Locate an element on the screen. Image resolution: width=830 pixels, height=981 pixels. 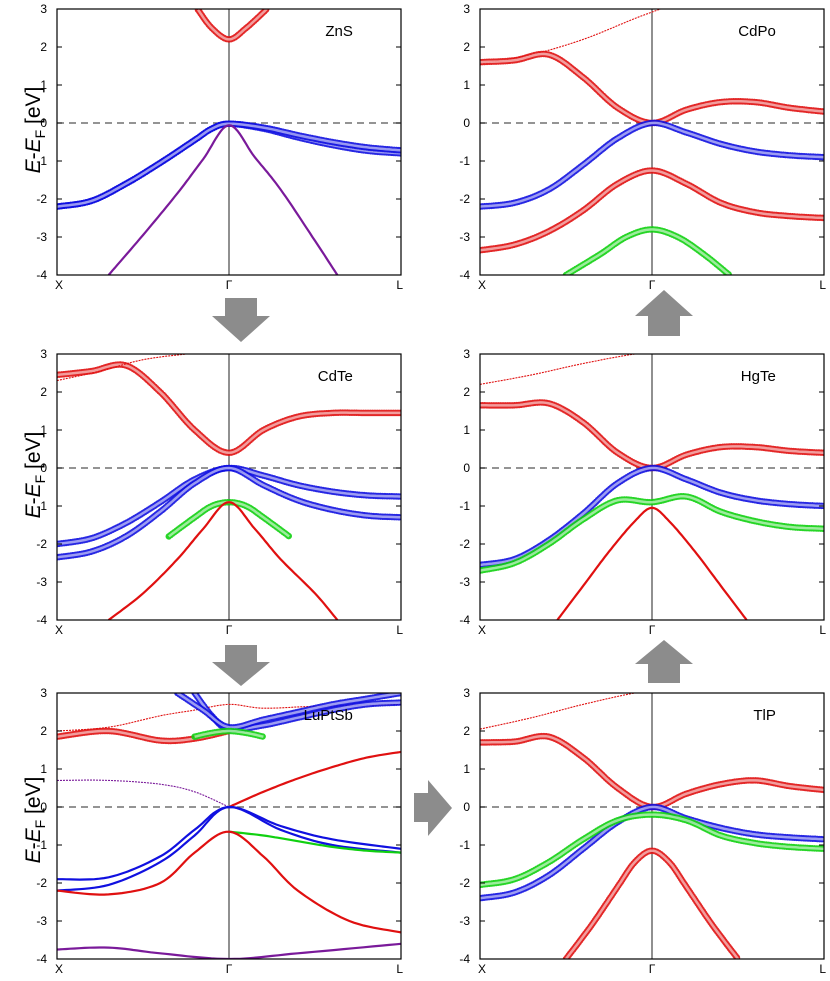
material-label: CdTe is located at coordinates (335, 376).